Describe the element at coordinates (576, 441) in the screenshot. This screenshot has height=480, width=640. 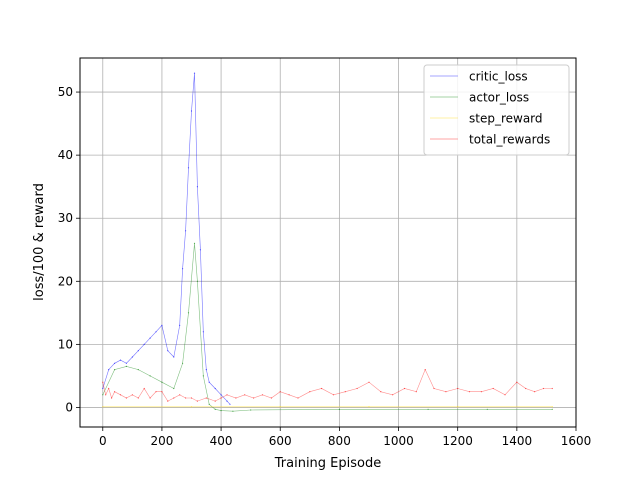
I see `x-tick-label: 1600` at that location.